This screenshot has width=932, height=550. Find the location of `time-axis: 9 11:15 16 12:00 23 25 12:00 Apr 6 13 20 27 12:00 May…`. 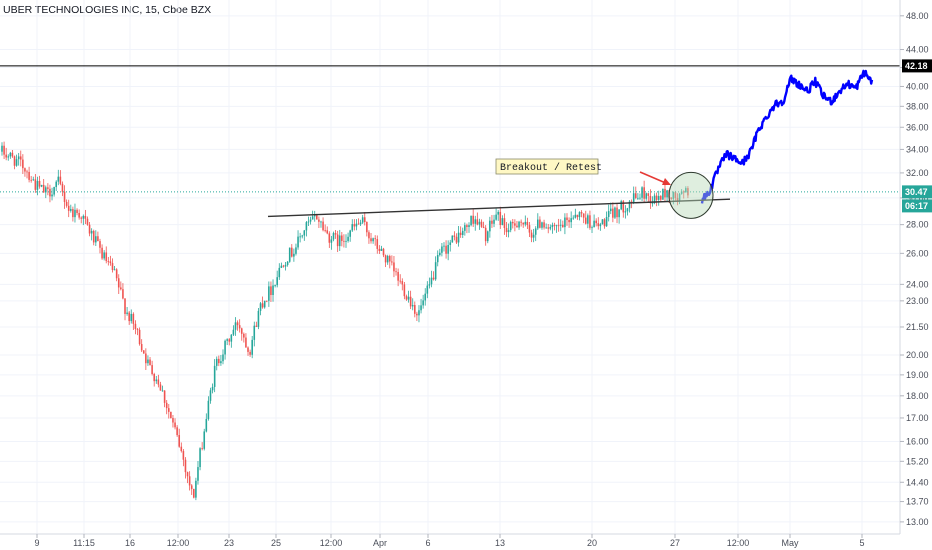

time-axis: 9 11:15 16 12:00 23 25 12:00 Apr 6 13 20 27 12:00 May… is located at coordinates (450, 540).